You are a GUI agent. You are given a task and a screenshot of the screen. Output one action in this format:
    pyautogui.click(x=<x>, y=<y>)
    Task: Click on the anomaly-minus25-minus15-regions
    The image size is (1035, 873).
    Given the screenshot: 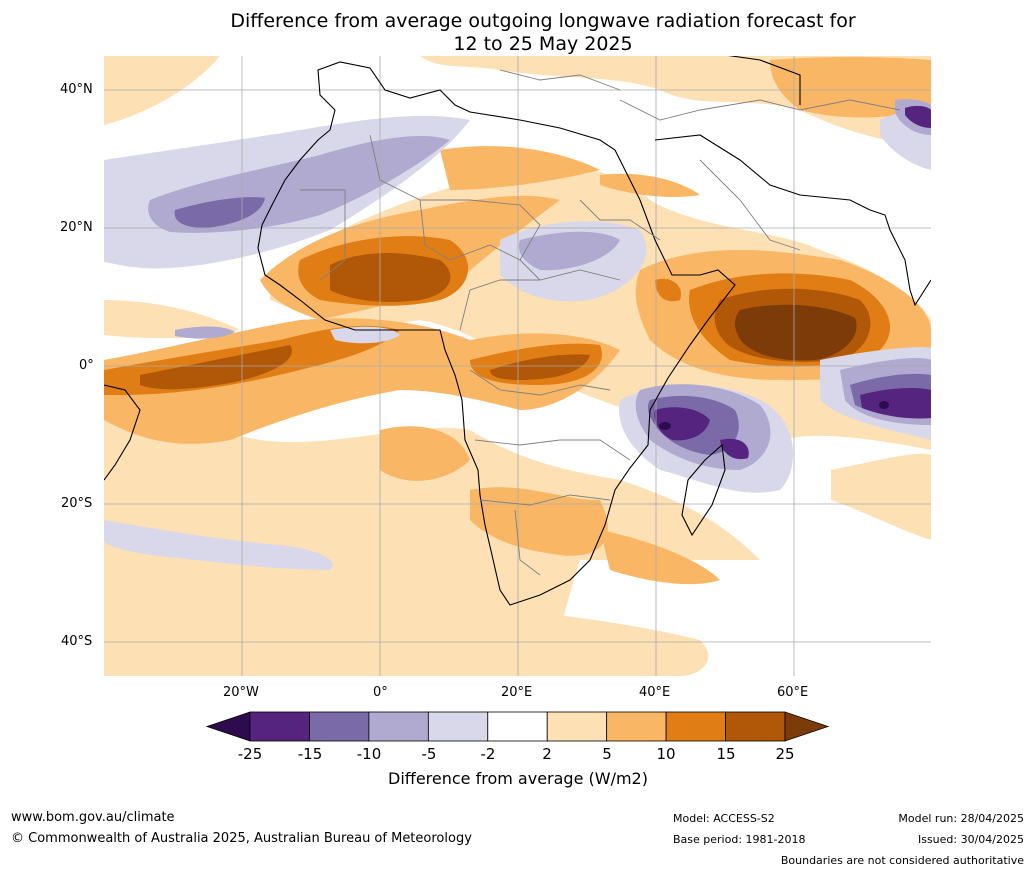 What is the action you would take?
    pyautogui.click(x=792, y=282)
    